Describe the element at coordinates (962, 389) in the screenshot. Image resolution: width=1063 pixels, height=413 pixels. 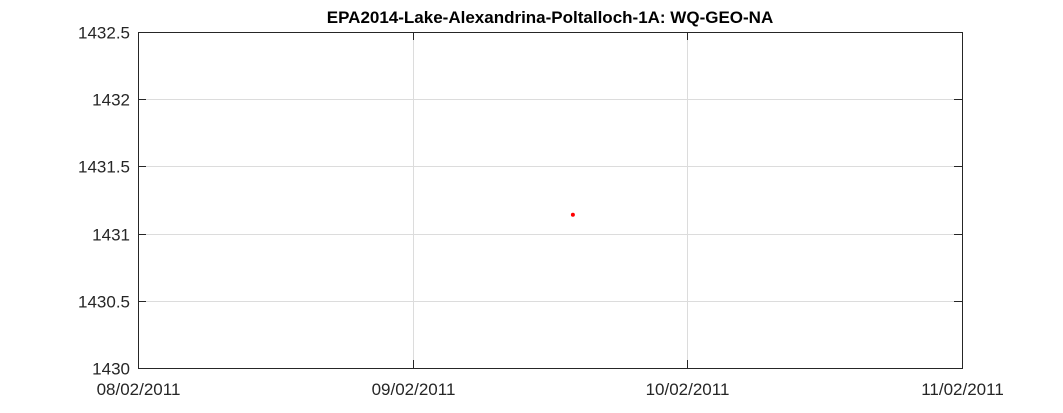
I see `x-tick-label: 11/02/2011` at that location.